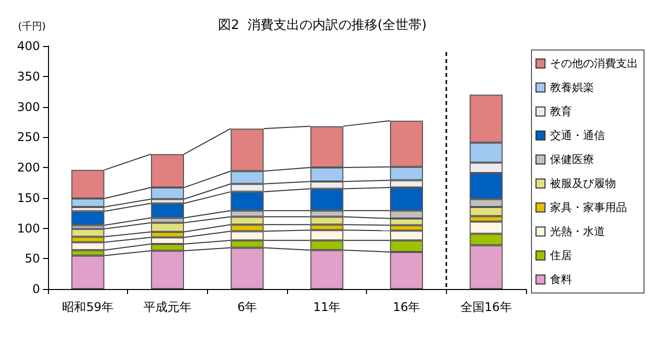 The height and width of the screenshot is (339, 660). What do you see at coordinates (326, 307) in the screenshot?
I see `x-tick-label: 11年` at bounding box center [326, 307].